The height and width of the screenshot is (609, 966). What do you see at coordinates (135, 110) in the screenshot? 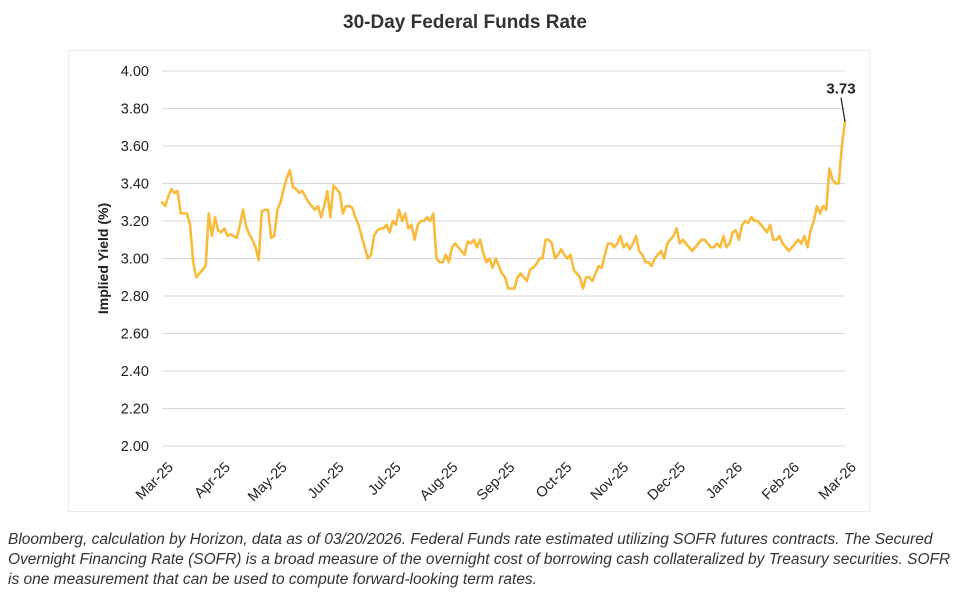
I see `y-tick-label: 3.80` at bounding box center [135, 110].